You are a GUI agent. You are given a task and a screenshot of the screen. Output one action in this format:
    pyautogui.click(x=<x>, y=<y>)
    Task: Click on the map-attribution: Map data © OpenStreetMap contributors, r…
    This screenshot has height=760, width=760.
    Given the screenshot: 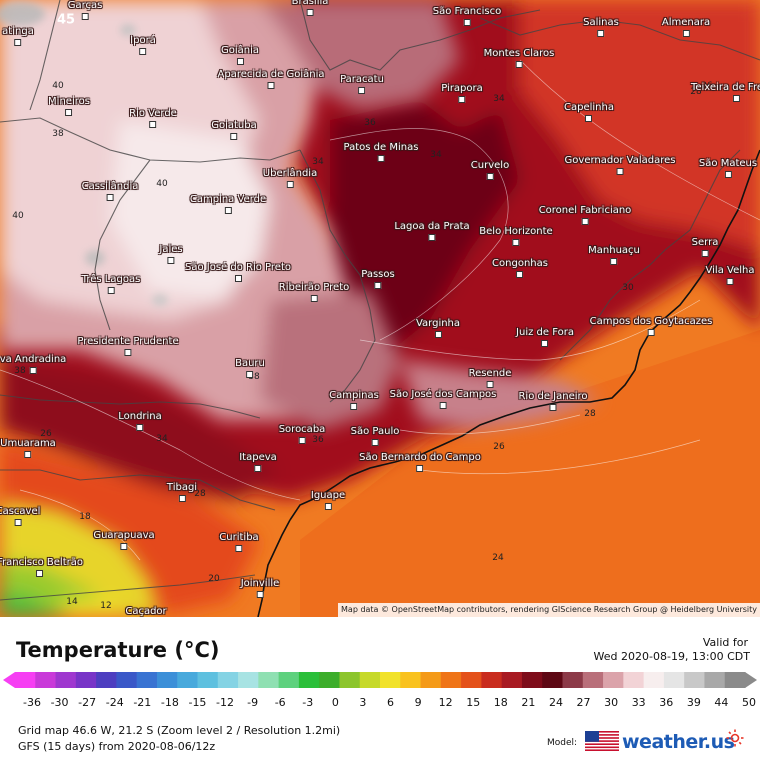 What is the action you would take?
    pyautogui.click(x=549, y=610)
    